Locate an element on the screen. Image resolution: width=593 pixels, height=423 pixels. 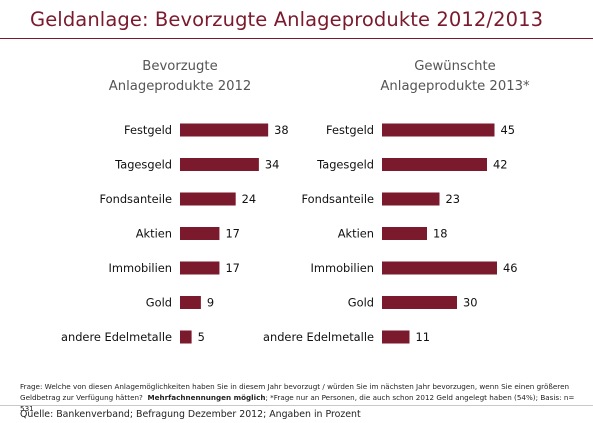
chart-2-title-line2: Anlageprodukte 2013* is located at coordinates (455, 86).